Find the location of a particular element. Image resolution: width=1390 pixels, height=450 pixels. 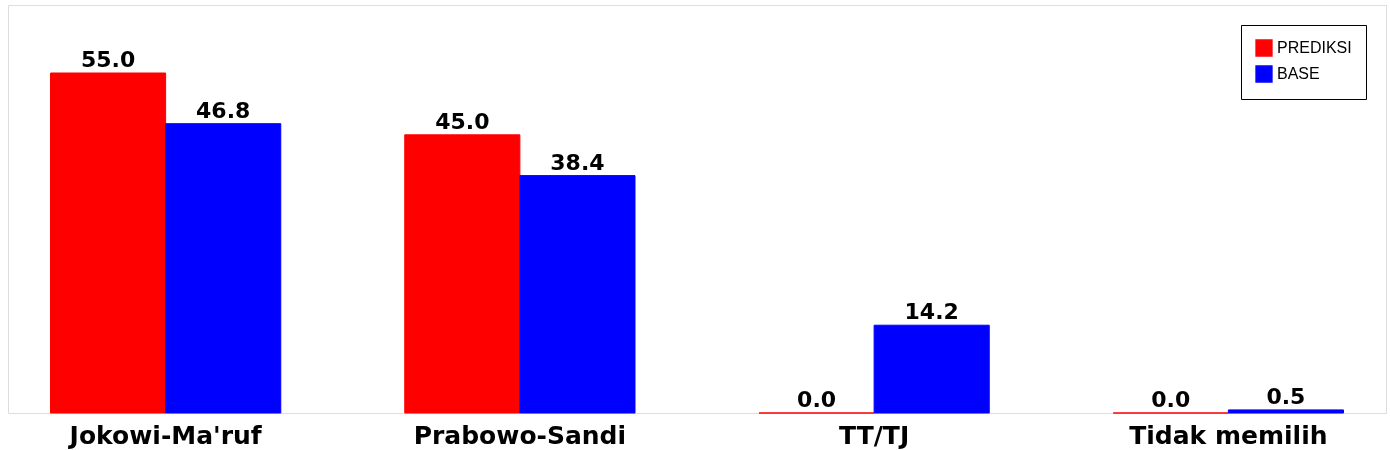

data-label: 55.0 is located at coordinates (108, 59).